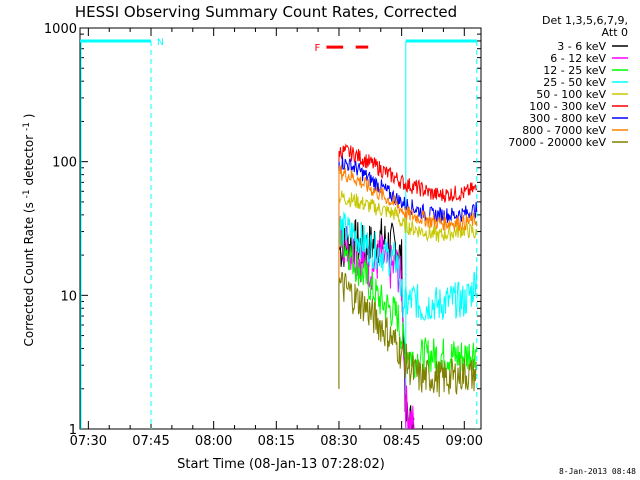 Image resolution: width=640 pixels, height=480 pixels. I want to click on y-label-sup1: -1, so click(27, 193).